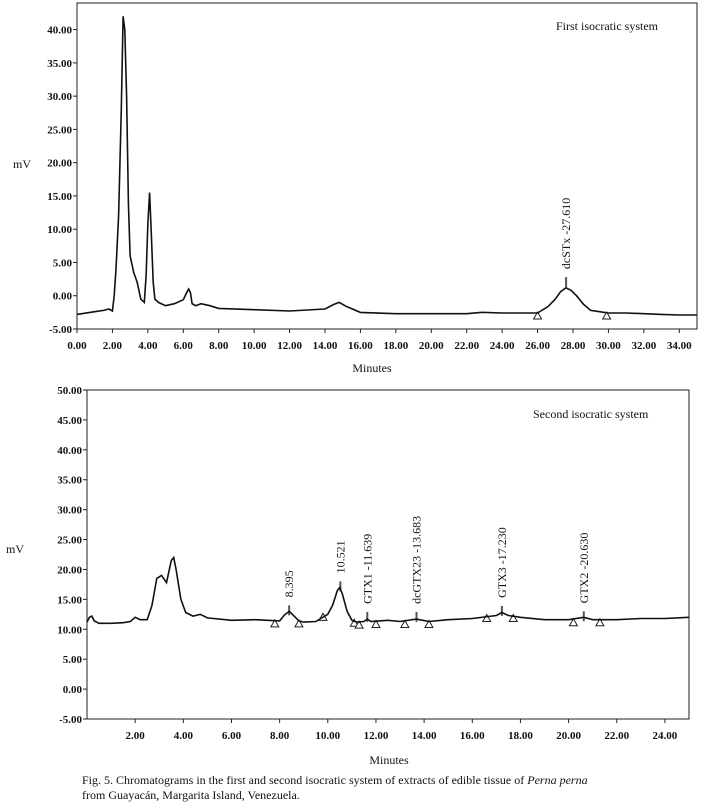 This screenshot has height=809, width=705. Describe the element at coordinates (537, 346) in the screenshot. I see `x-tick-label: 26.00` at that location.